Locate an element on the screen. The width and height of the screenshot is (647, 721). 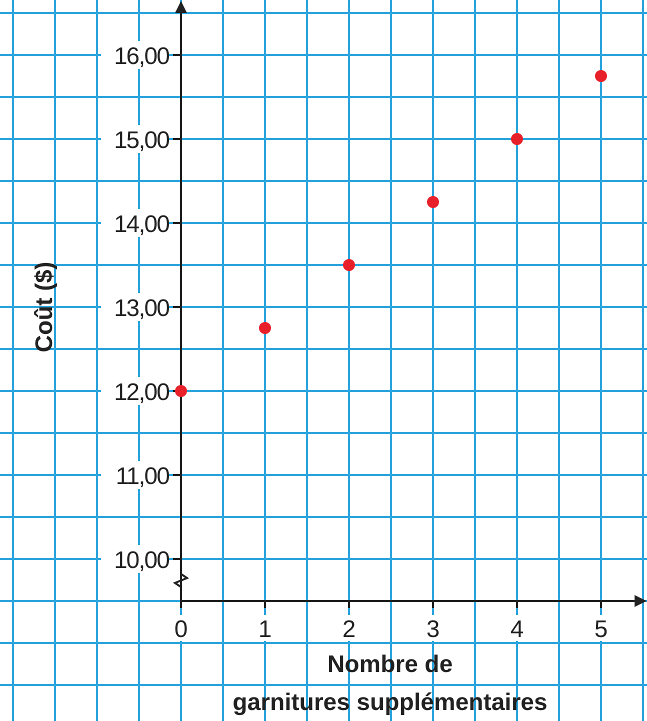
y-tick-label: 14,00 is located at coordinates (142, 224).